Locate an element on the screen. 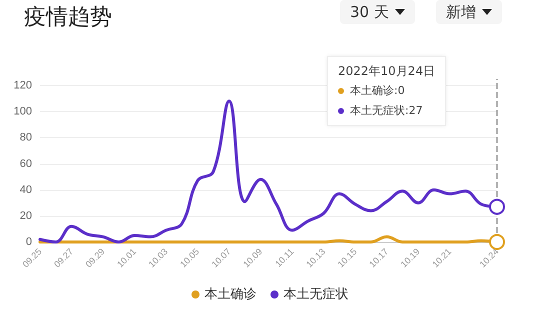 This screenshot has width=540, height=320. y-tick-label: 120 is located at coordinates (23, 86).